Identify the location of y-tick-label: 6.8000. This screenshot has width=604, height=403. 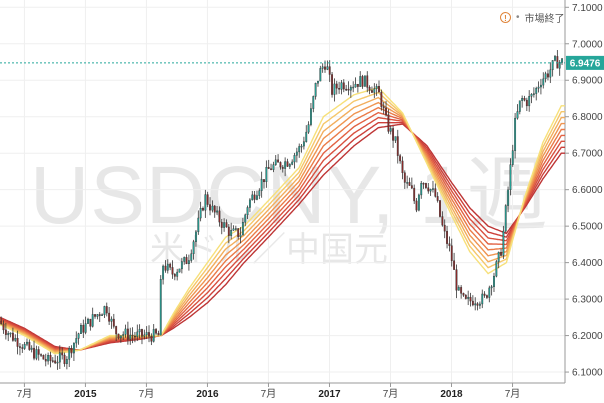
(587, 117).